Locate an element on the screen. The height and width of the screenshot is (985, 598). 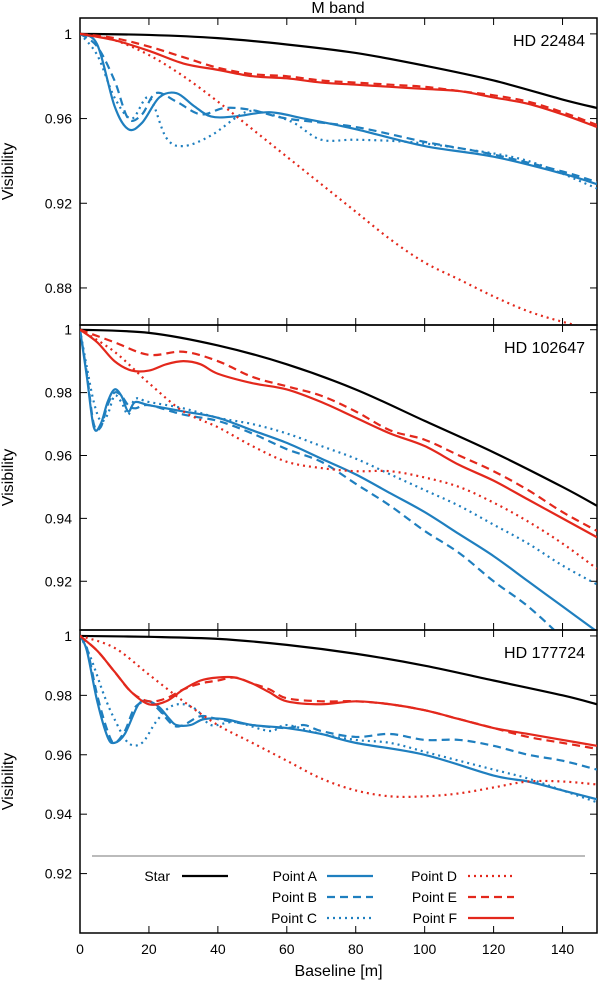
series-line-point-e is located at coordinates (338, 79).